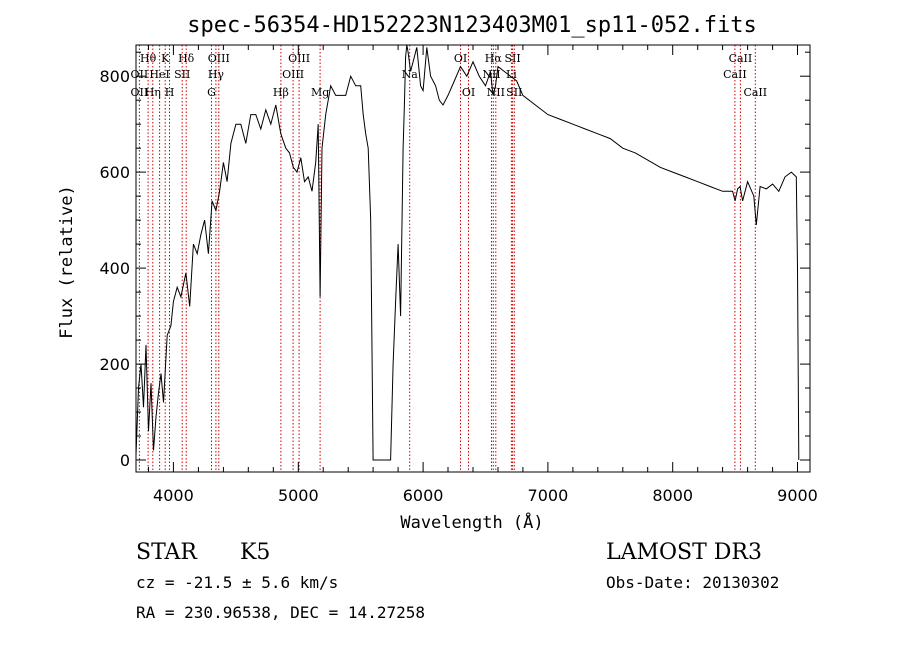 The height and width of the screenshot is (654, 900). Describe the element at coordinates (173, 495) in the screenshot. I see `x-tick-label: 4000` at that location.